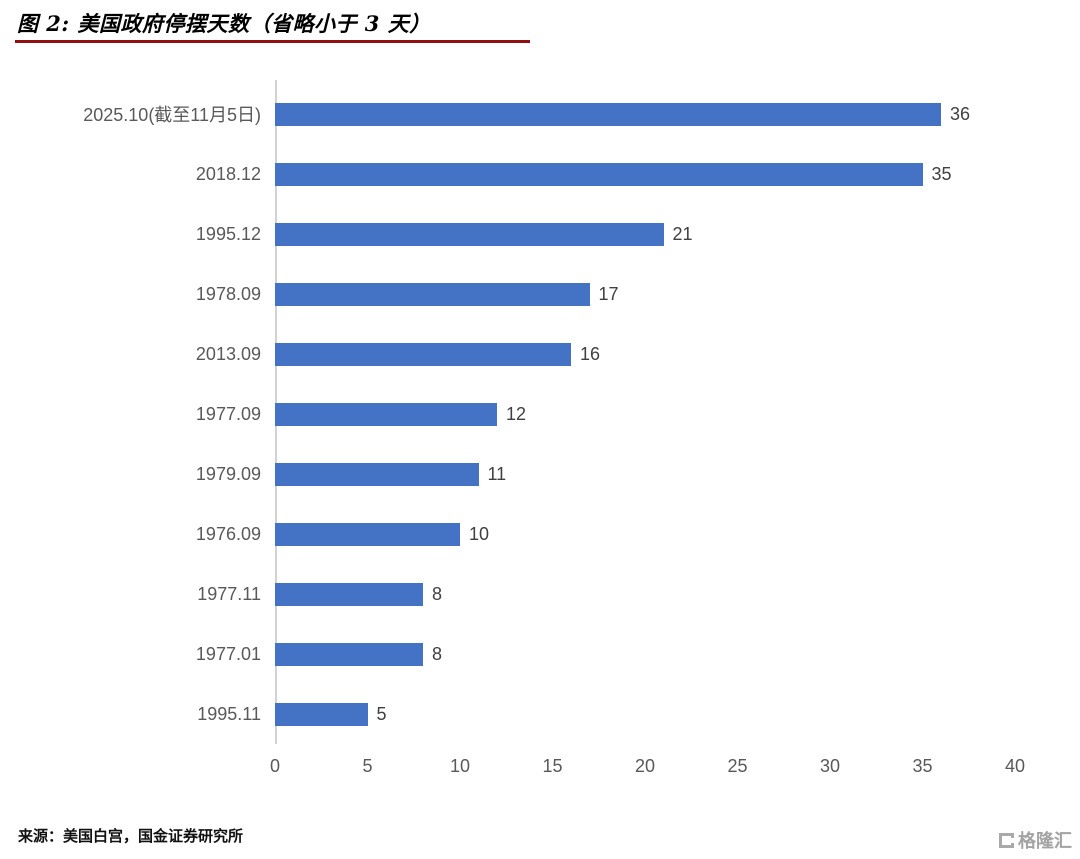 Image resolution: width=1080 pixels, height=859 pixels. What do you see at coordinates (367, 766) in the screenshot?
I see `x-tick-label: 5` at bounding box center [367, 766].